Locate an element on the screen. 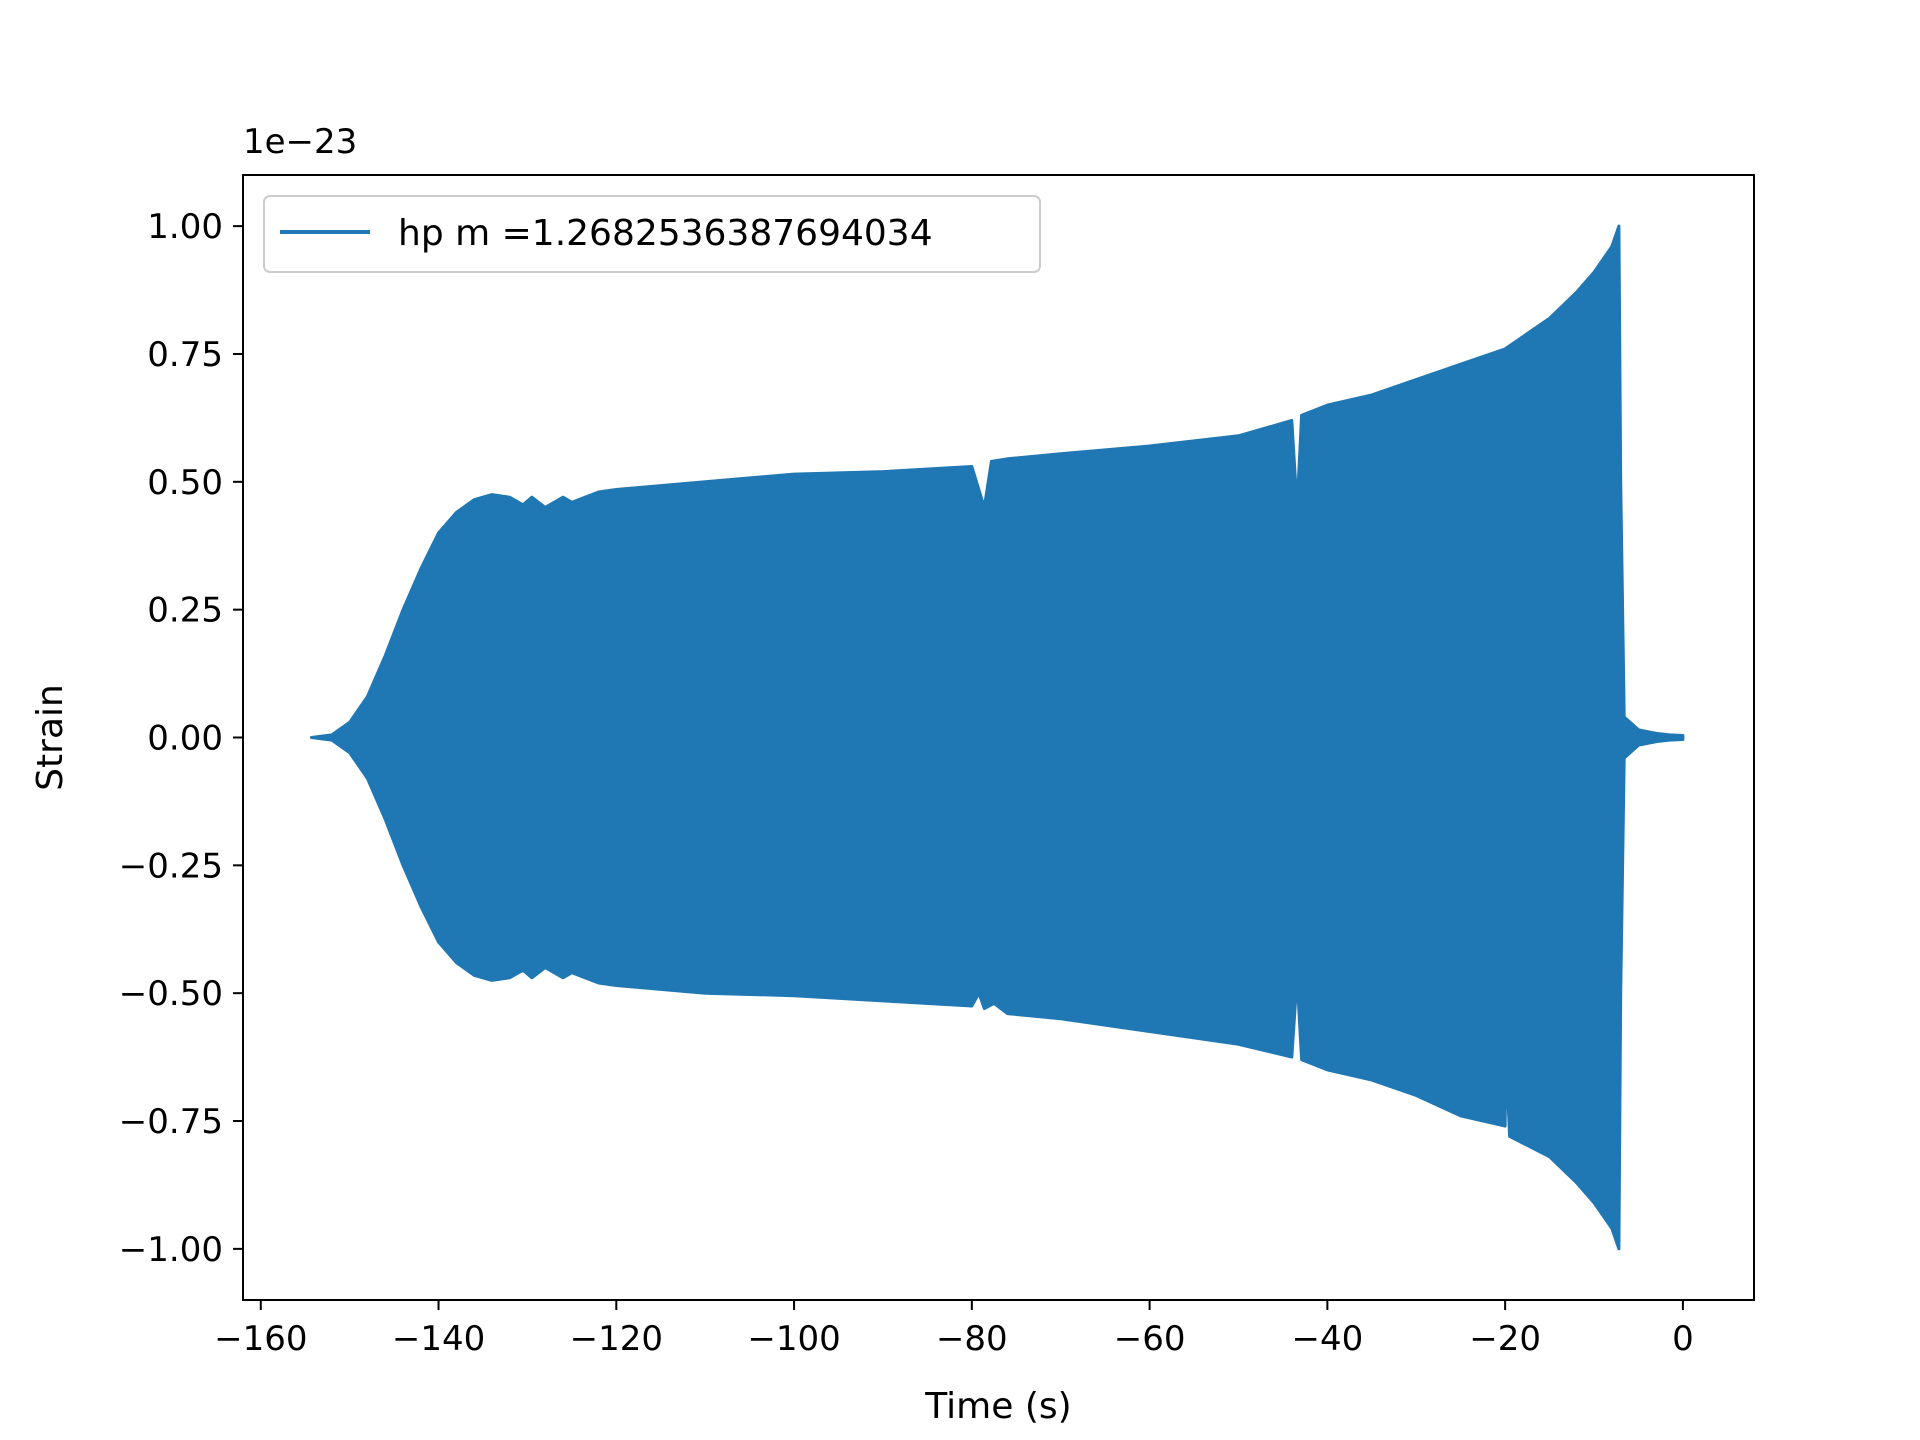  legend-box is located at coordinates (652, 234).